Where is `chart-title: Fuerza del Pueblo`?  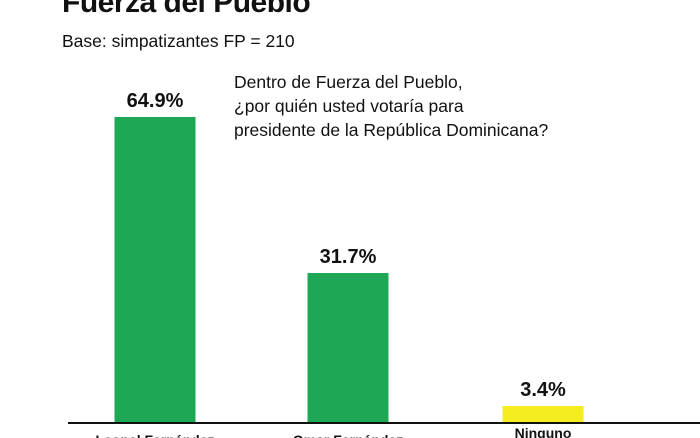
chart-title: Fuerza del Pueblo is located at coordinates (186, 9).